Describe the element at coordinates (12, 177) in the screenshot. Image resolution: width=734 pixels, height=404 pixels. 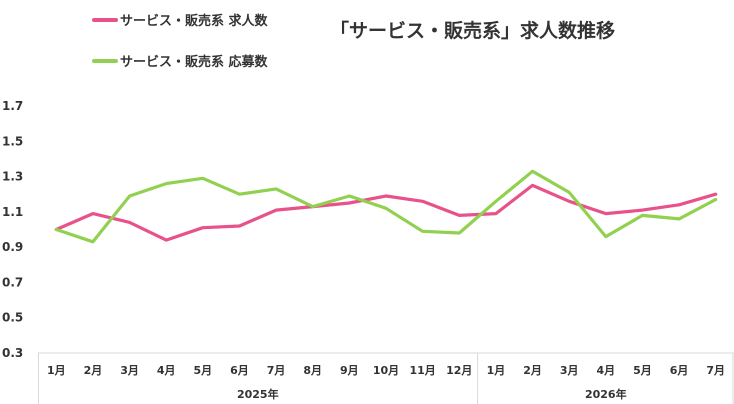
I see `y-tick-label: 1.3` at that location.